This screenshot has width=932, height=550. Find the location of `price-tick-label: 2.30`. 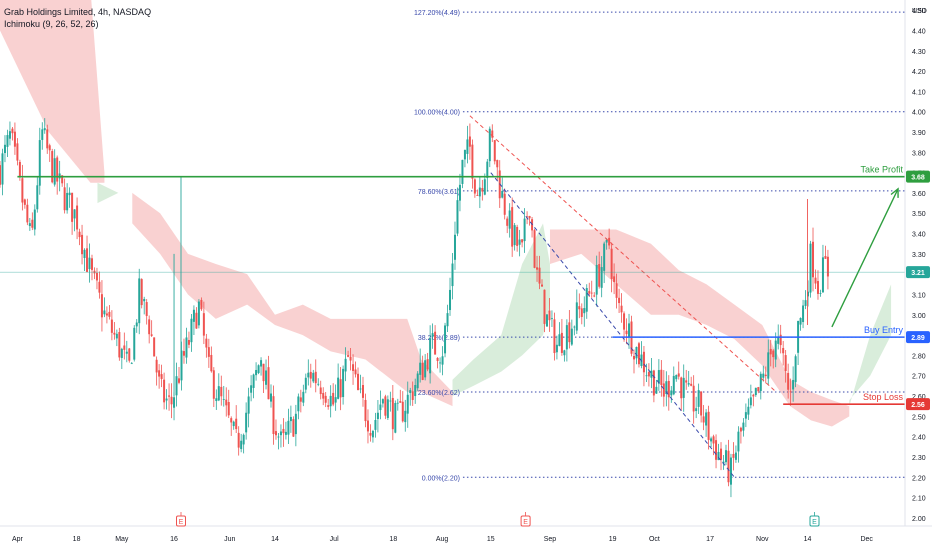

price-tick-label: 2.30 is located at coordinates (919, 458).